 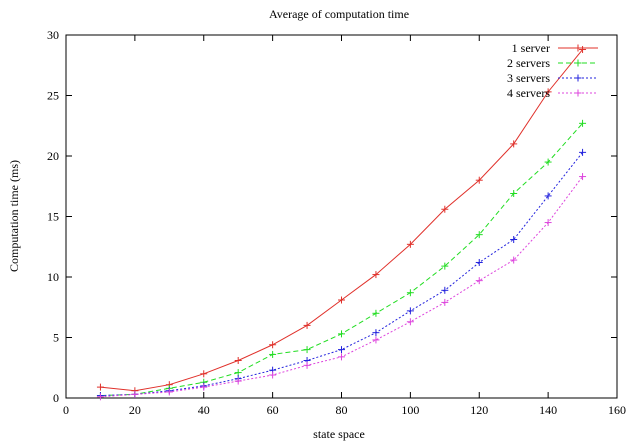 I want to click on legend-label: 2 servers, so click(x=528, y=63).